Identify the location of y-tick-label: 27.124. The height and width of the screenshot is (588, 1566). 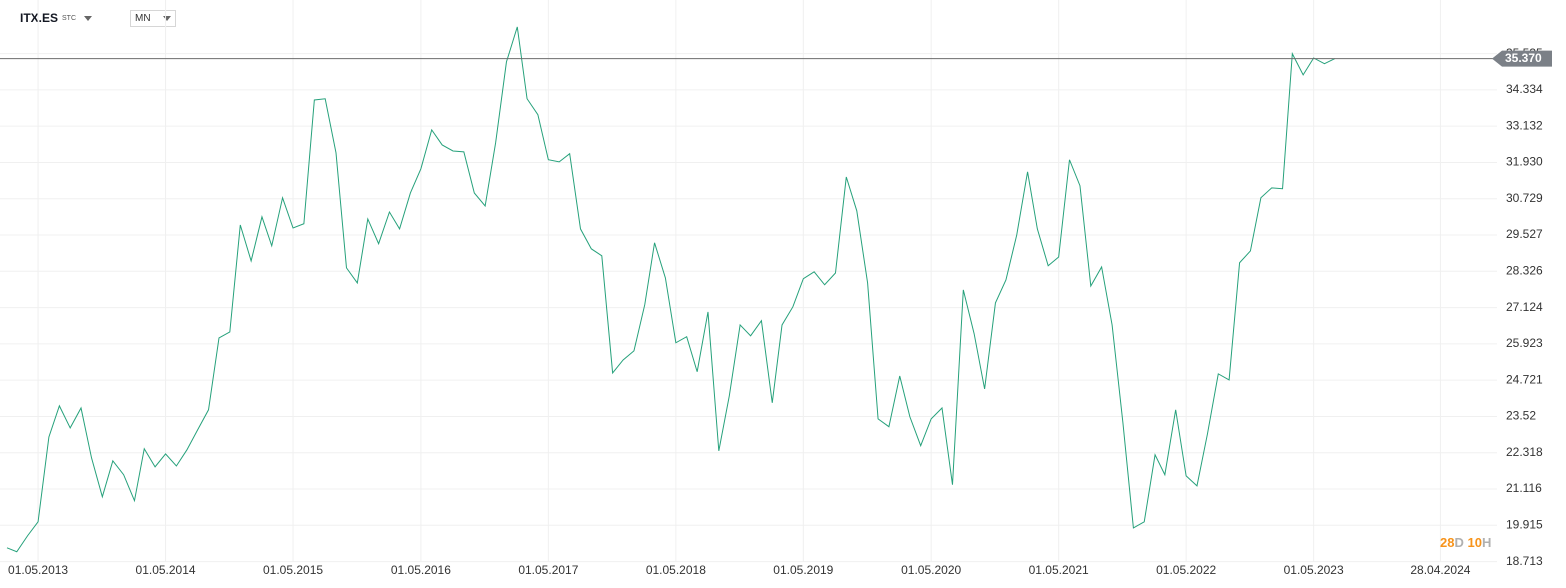
(1524, 307).